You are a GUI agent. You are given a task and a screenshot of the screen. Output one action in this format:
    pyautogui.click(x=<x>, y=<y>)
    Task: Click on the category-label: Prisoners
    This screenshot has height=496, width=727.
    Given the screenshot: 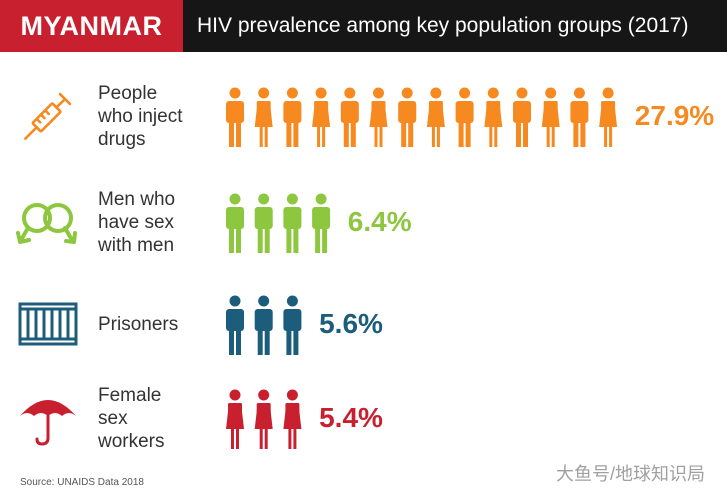 What is the action you would take?
    pyautogui.click(x=138, y=324)
    